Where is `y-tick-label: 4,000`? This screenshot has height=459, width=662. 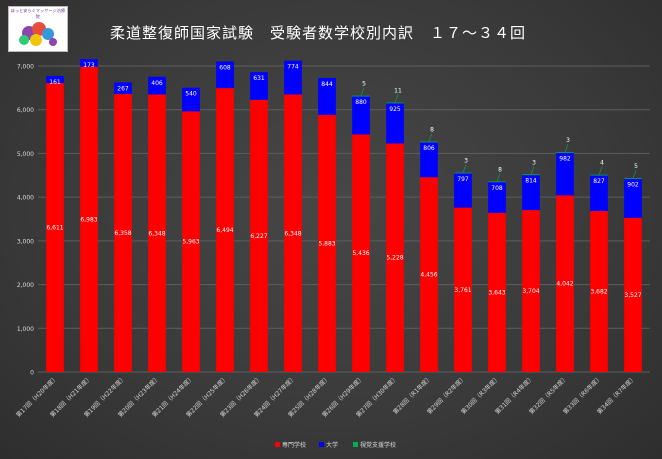
y-tick-label: 4,000 is located at coordinates (25, 198).